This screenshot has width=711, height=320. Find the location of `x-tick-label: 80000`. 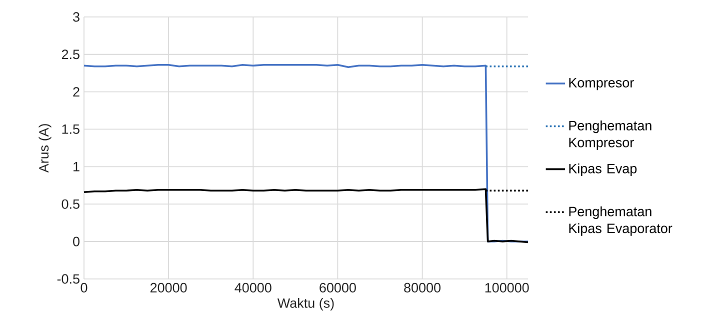

x-tick-label: 80000 is located at coordinates (422, 287).